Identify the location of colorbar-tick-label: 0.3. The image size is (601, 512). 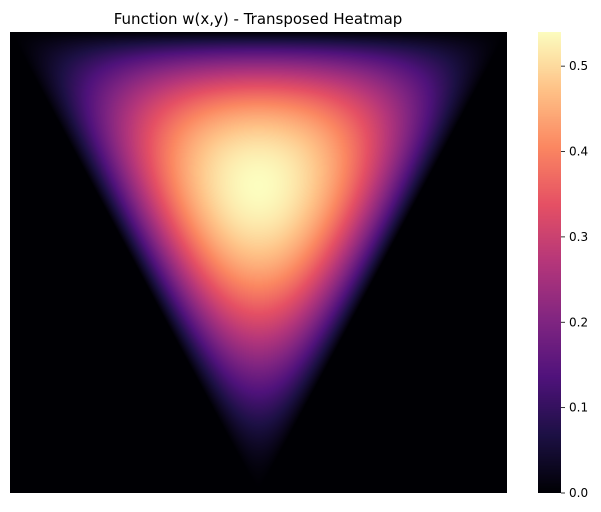
(578, 237).